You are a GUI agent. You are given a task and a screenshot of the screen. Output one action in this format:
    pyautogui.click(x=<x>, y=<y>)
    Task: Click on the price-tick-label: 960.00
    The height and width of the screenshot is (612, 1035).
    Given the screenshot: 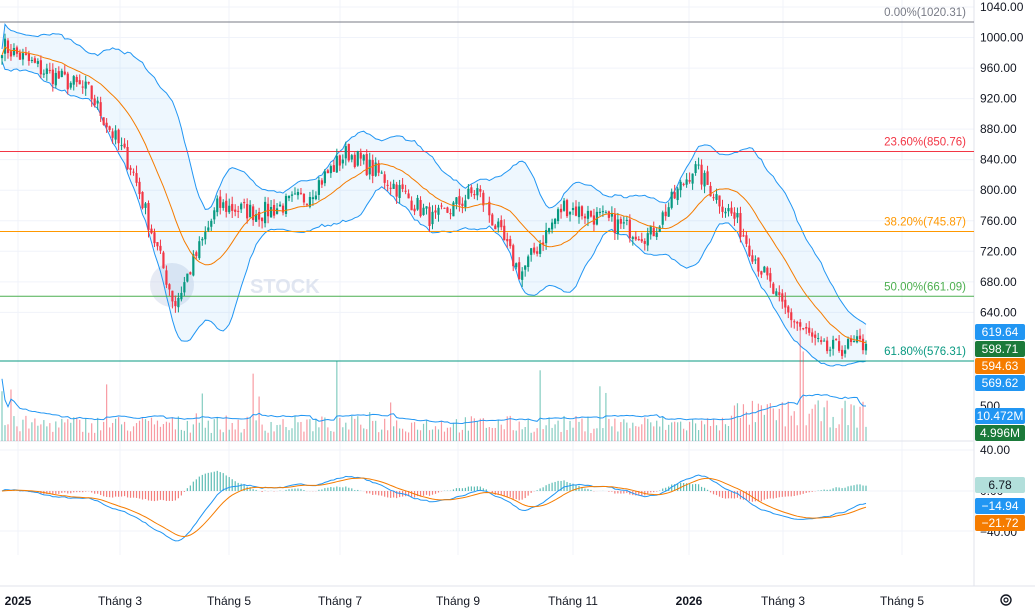 What is the action you would take?
    pyautogui.click(x=998, y=68)
    